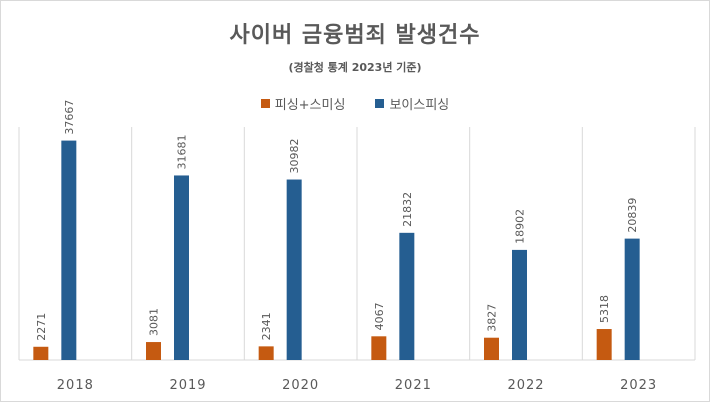 This screenshot has width=710, height=402. What do you see at coordinates (379, 316) in the screenshot?
I see `data-label-2021-series-1: 4067` at bounding box center [379, 316].